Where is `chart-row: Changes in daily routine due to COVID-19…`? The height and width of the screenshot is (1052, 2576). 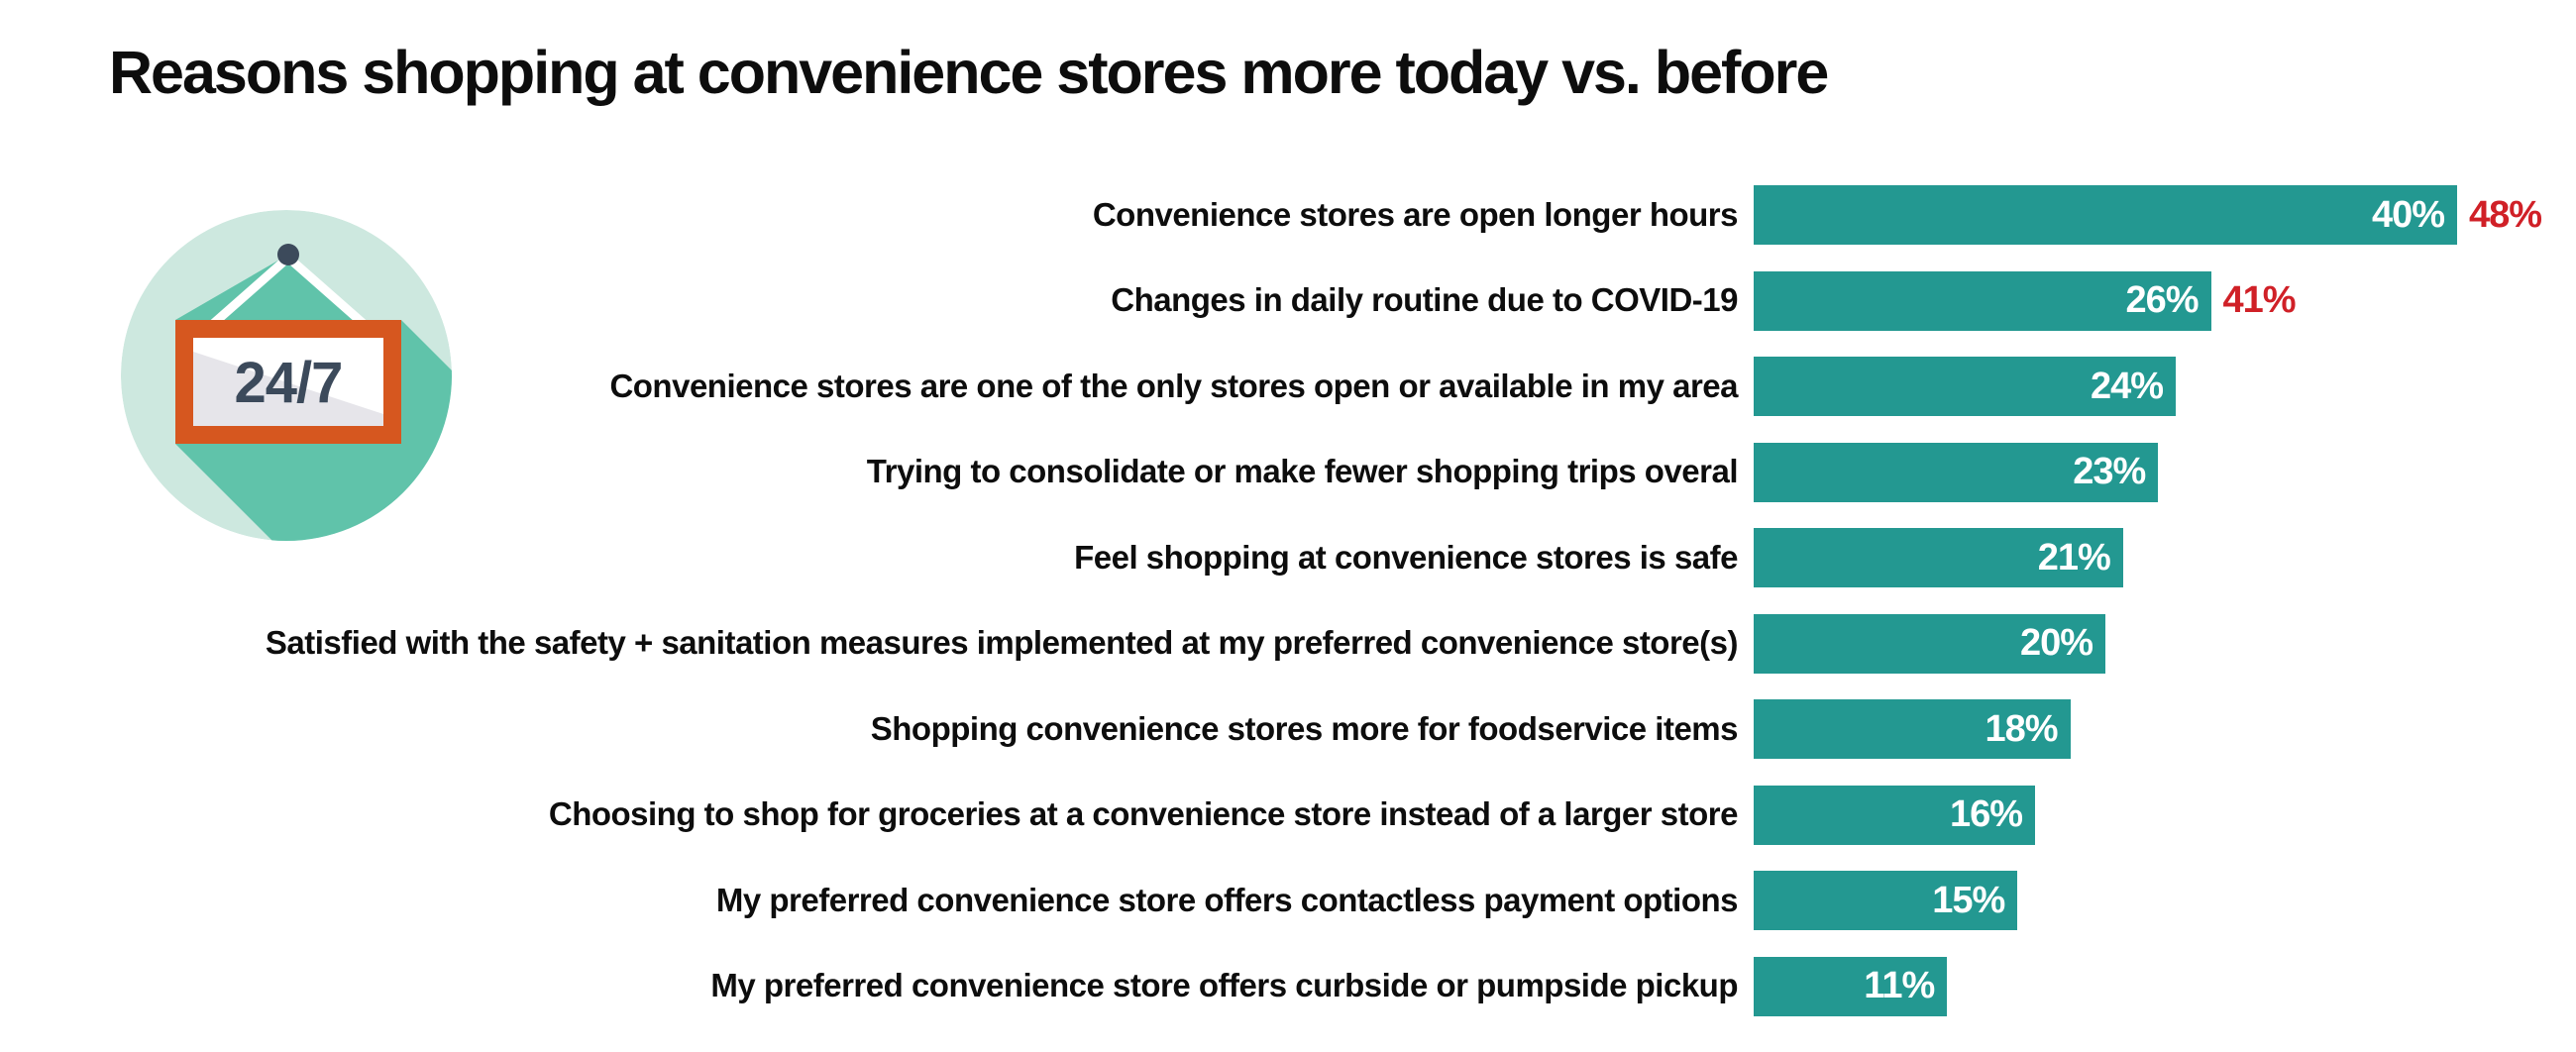
chart-row: Changes in daily routine due to COVID-19… is located at coordinates (1288, 300).